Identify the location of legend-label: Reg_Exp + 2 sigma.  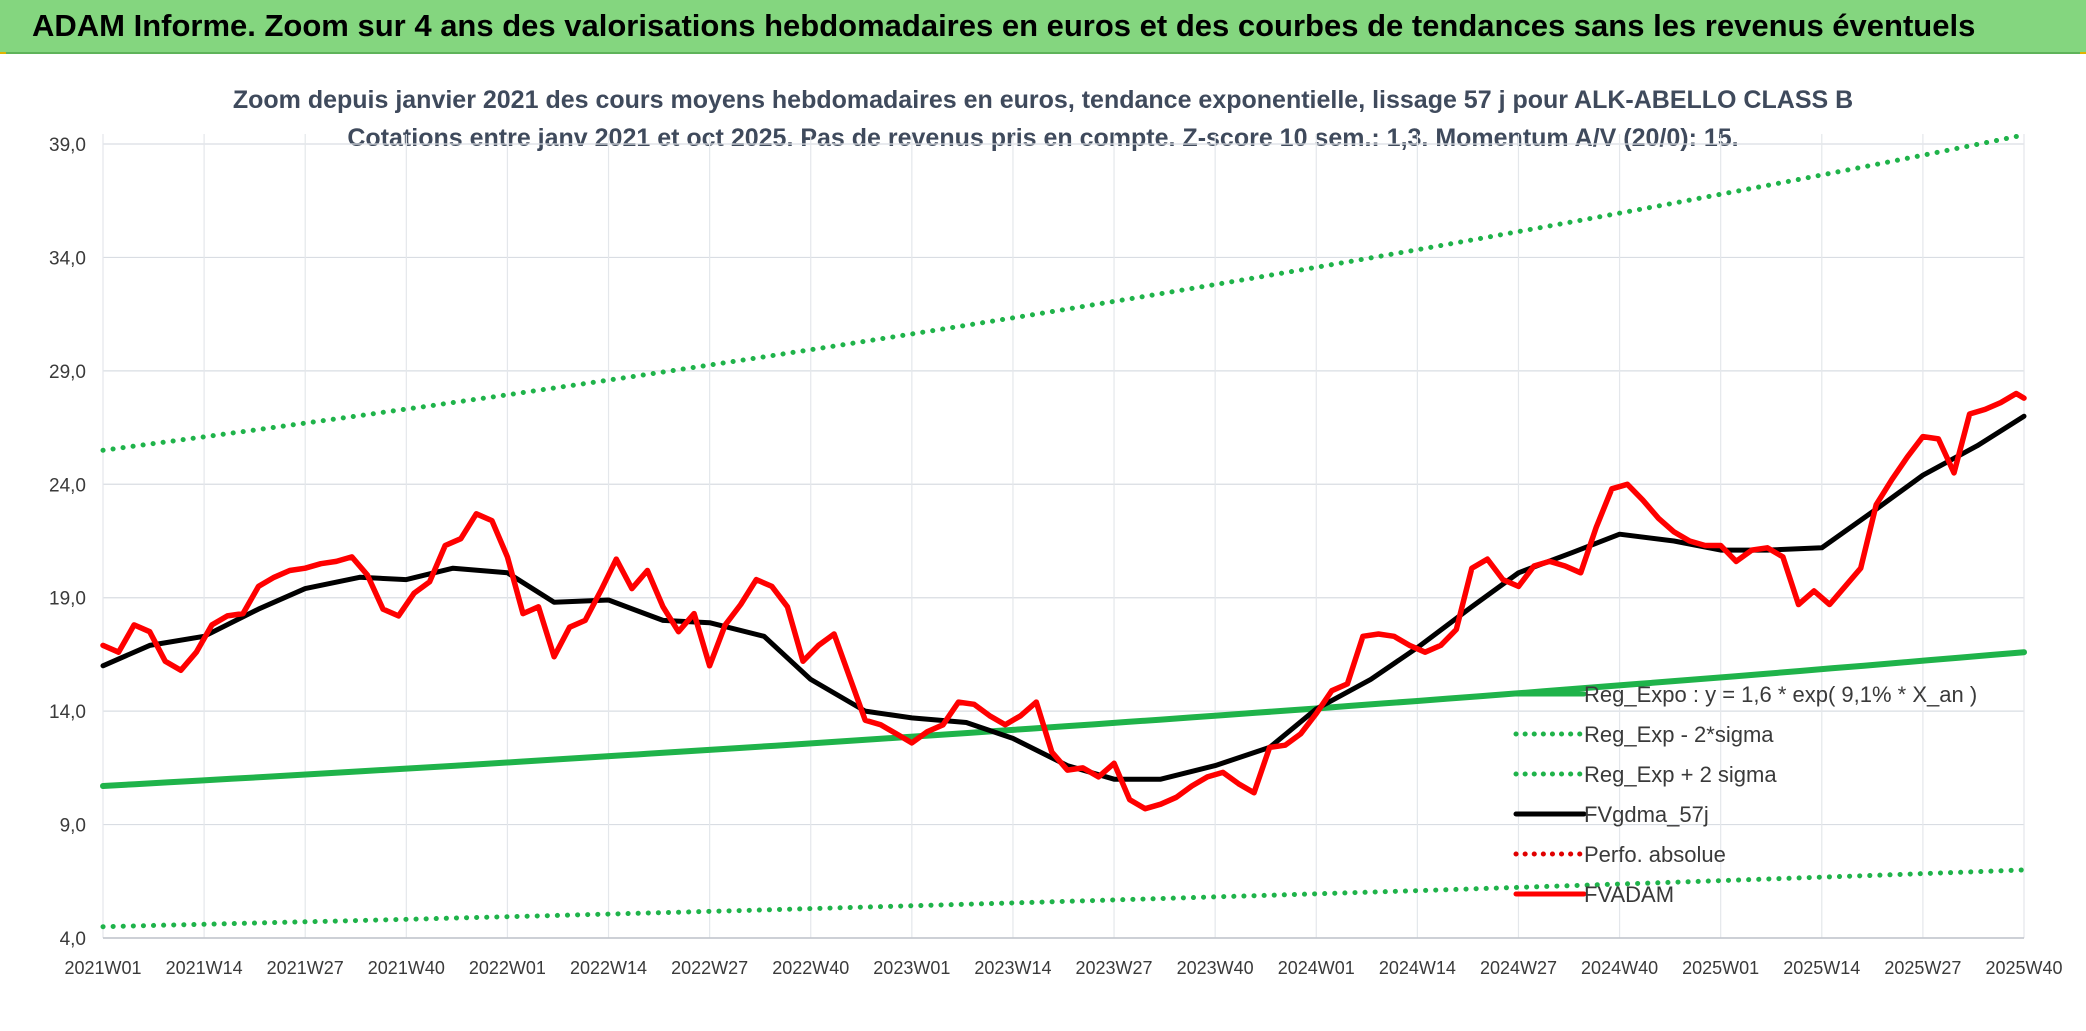
(1680, 774).